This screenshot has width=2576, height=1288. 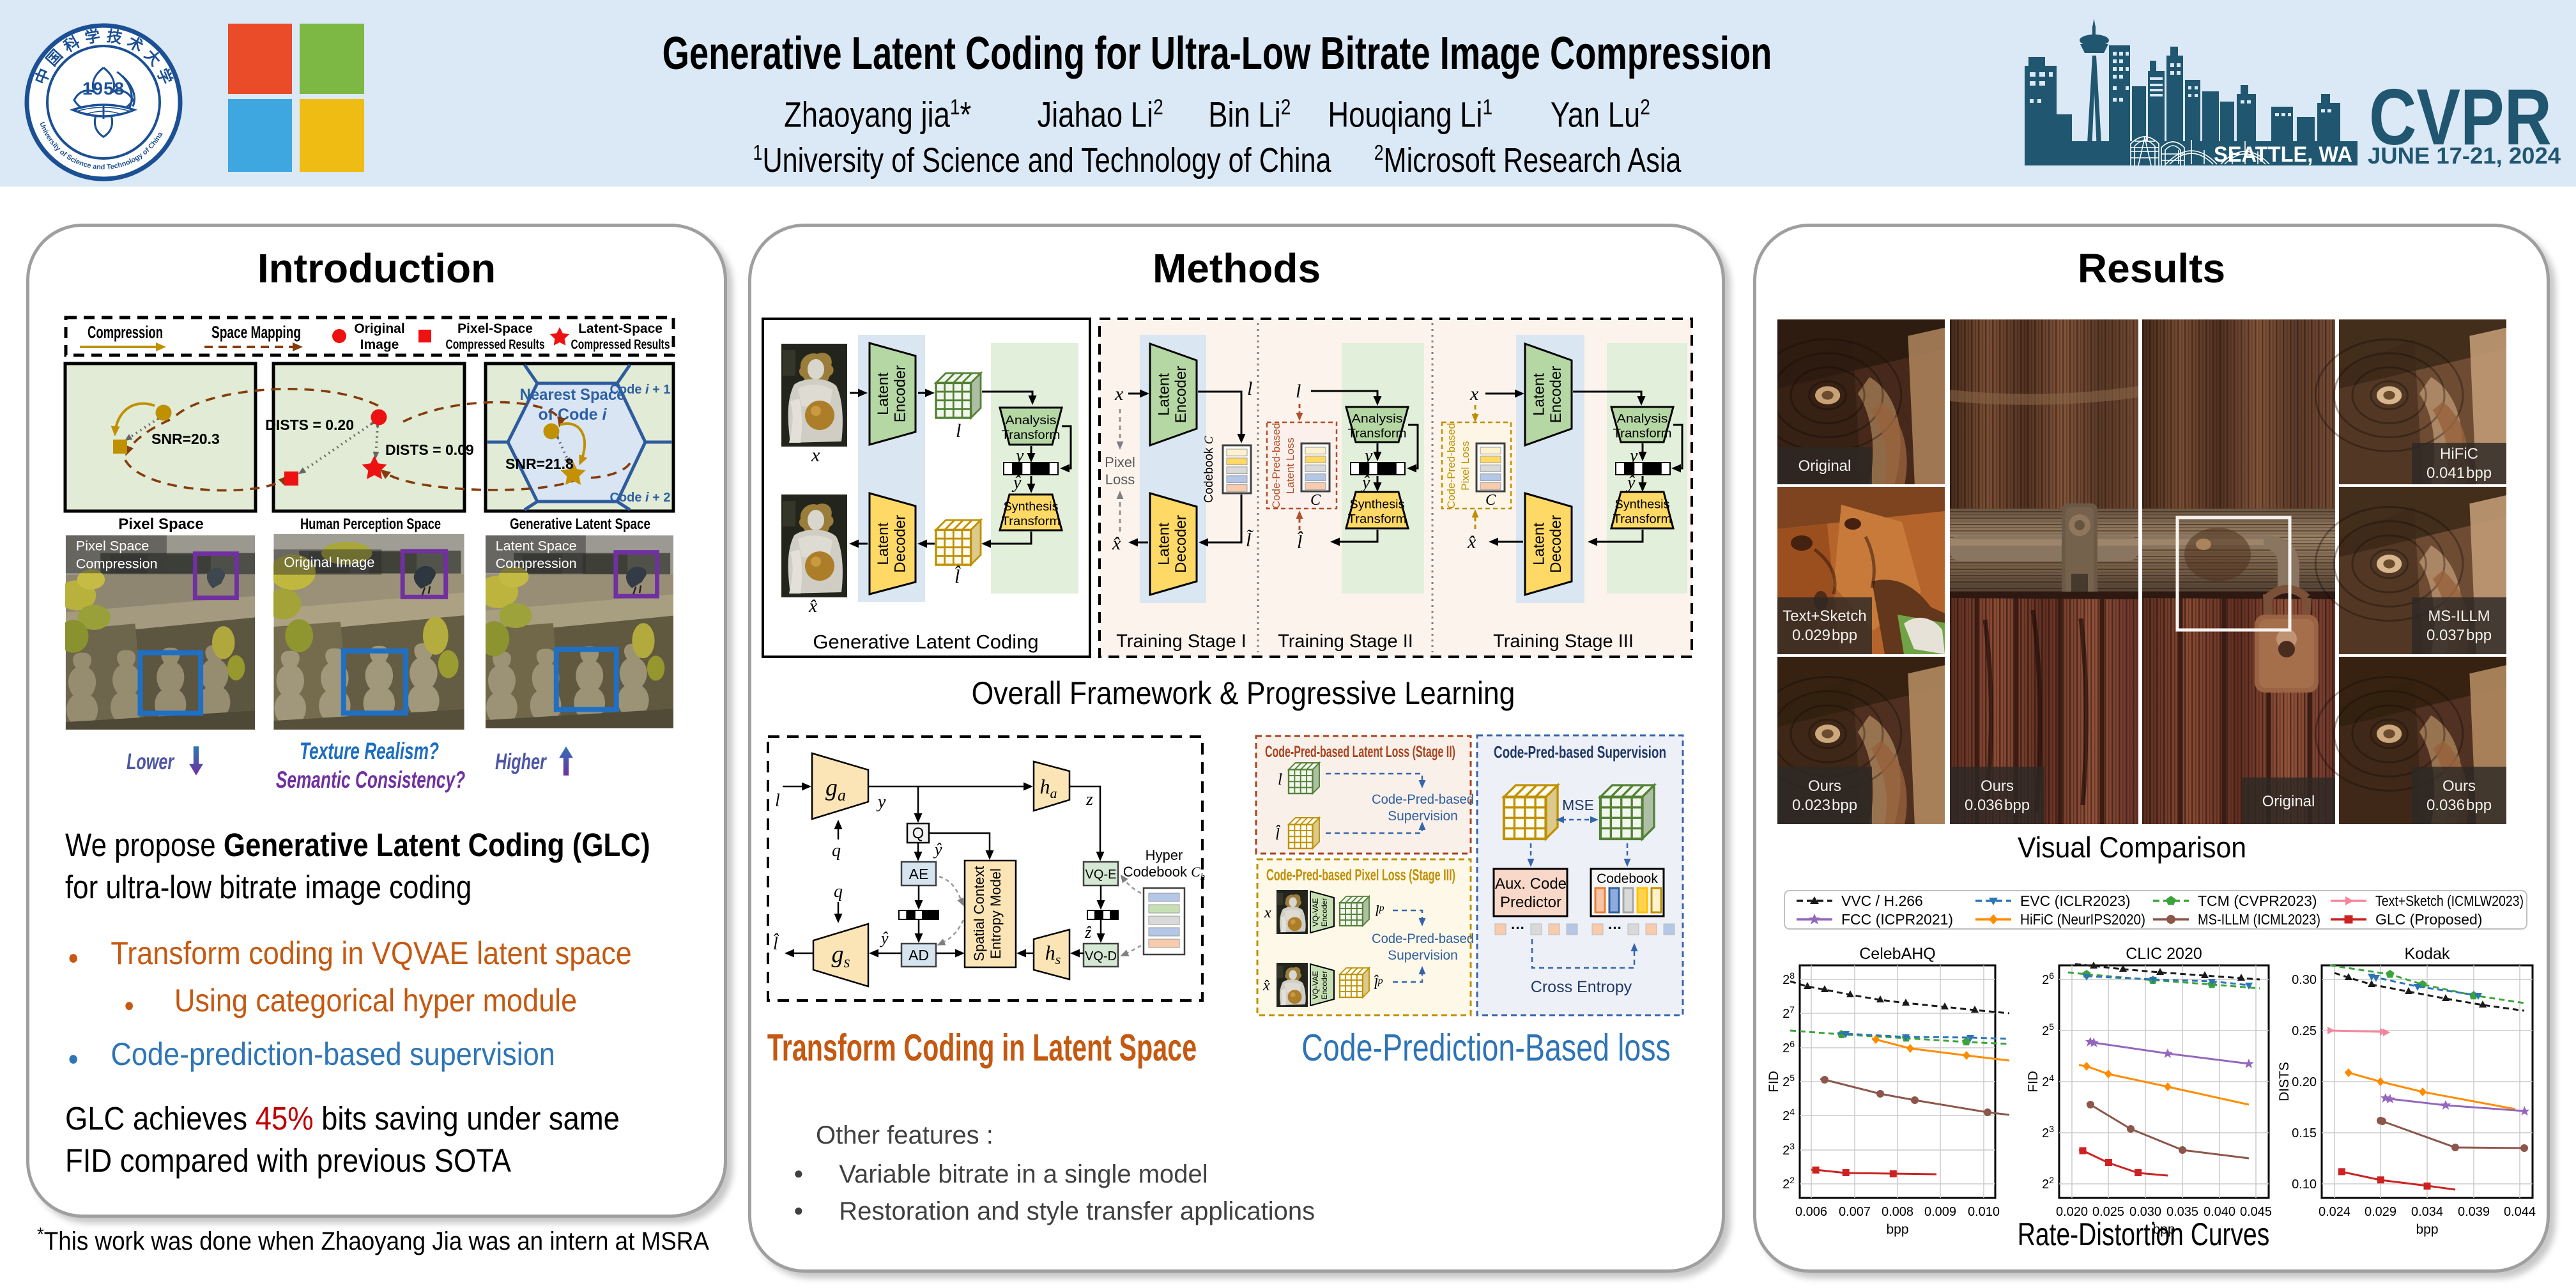 What do you see at coordinates (536, 546) in the screenshot?
I see `svg-text: Latent Space` at bounding box center [536, 546].